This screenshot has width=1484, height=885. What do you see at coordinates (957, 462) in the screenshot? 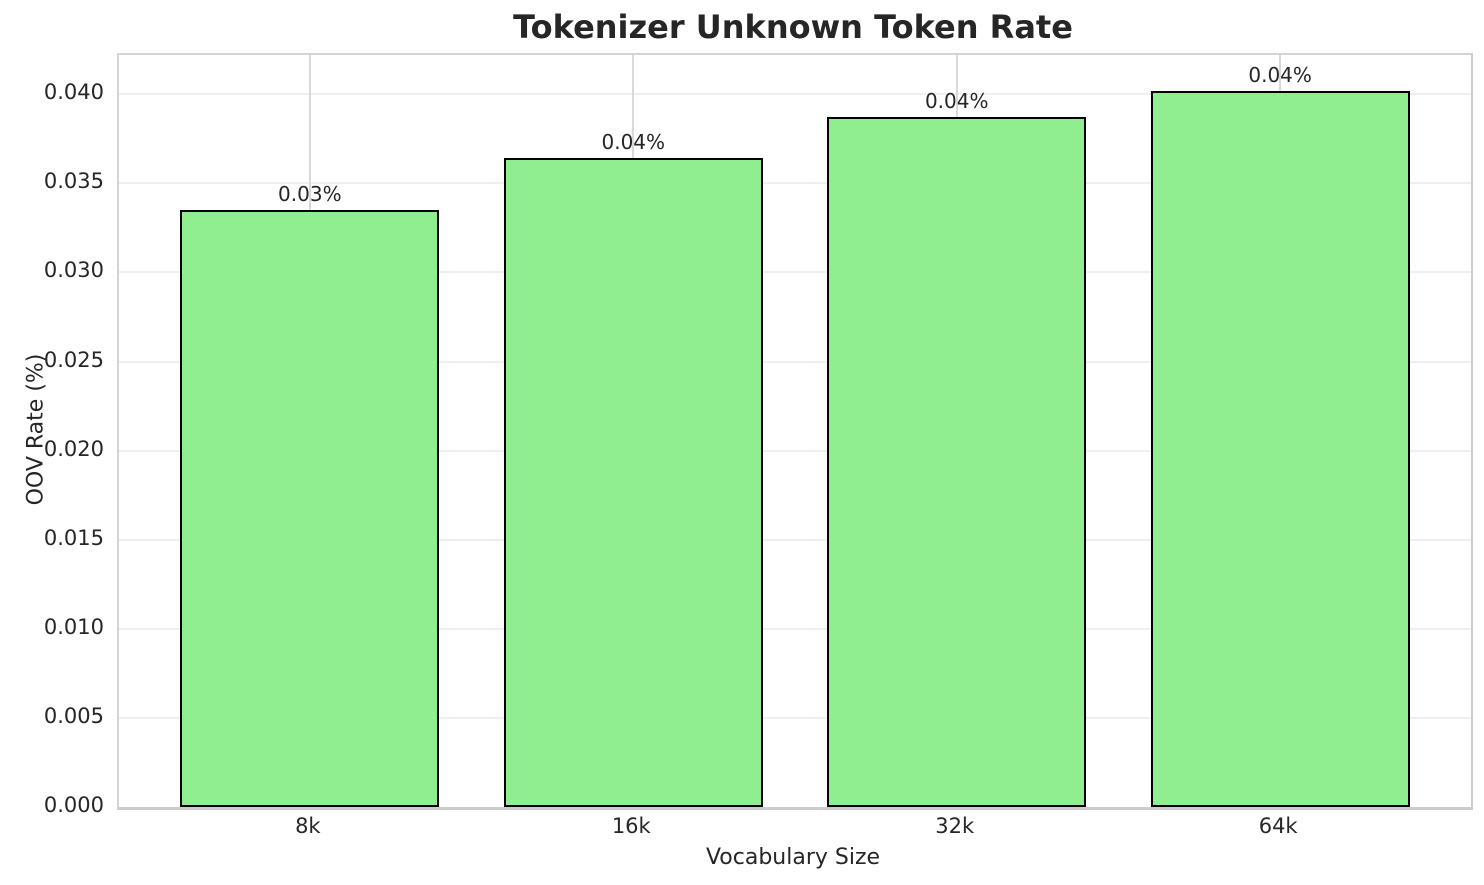
I see `bar-32k` at bounding box center [957, 462].